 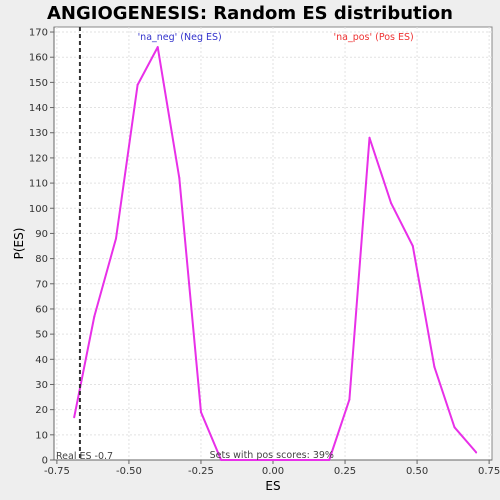 What do you see at coordinates (38, 158) in the screenshot?
I see `y-tick-label: 120` at bounding box center [38, 158].